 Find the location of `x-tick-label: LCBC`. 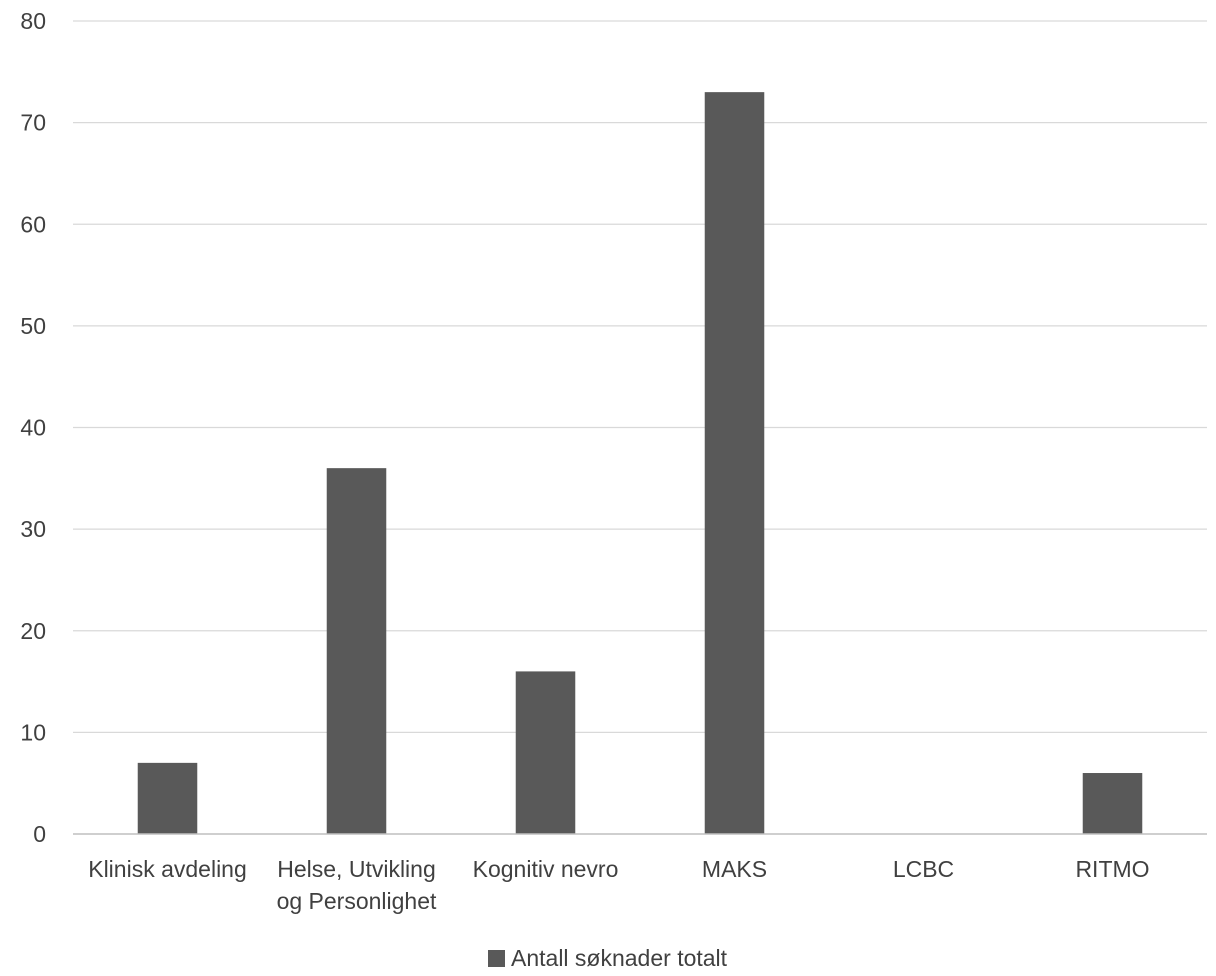

x-tick-label: LCBC is located at coordinates (923, 869).